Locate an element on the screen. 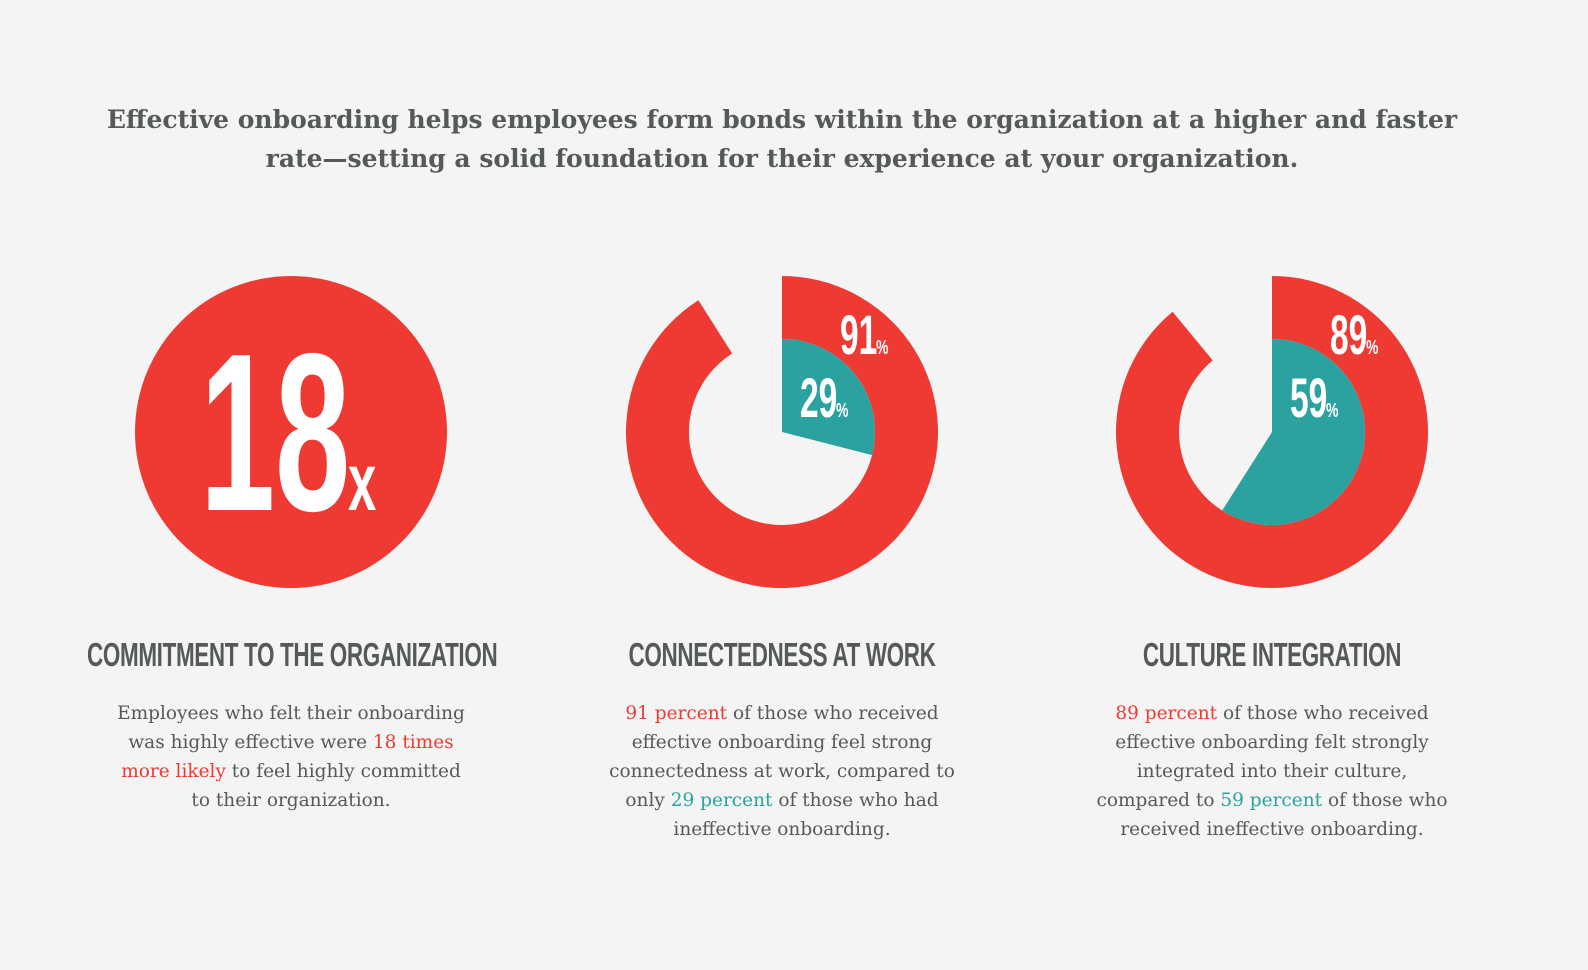 The height and width of the screenshot is (970, 1588). description-text: effective onboarding felt strongly is located at coordinates (1272, 742).